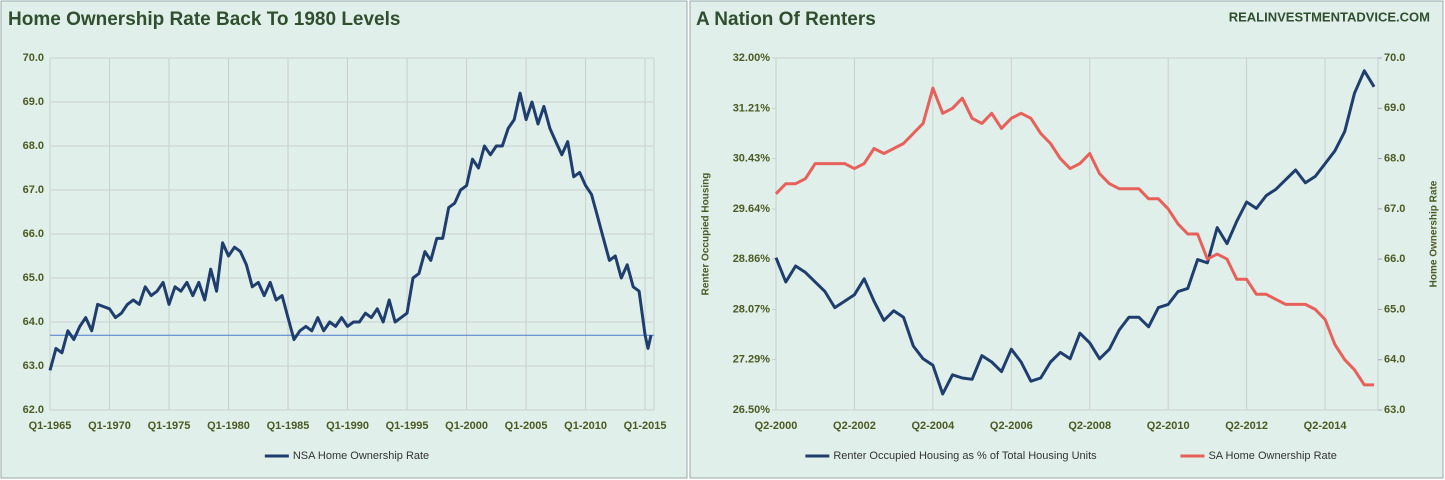 This screenshot has width=1445, height=480. I want to click on x-tick-label: Q2-2004, so click(933, 426).